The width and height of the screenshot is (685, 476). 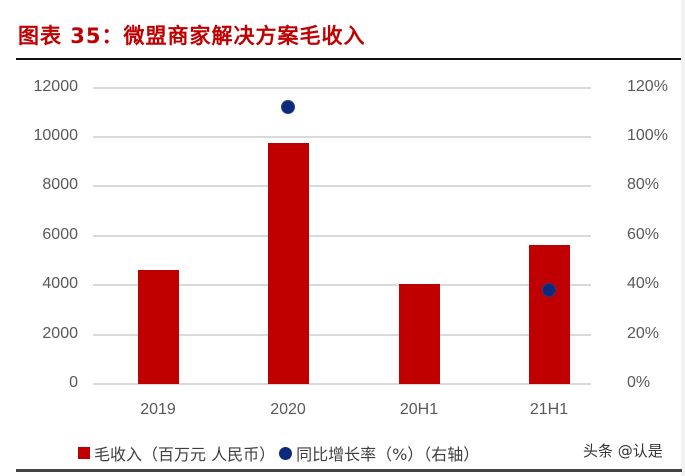 I want to click on legend-series1-label: 毛收入（百万元 人民币）, so click(x=185, y=454).